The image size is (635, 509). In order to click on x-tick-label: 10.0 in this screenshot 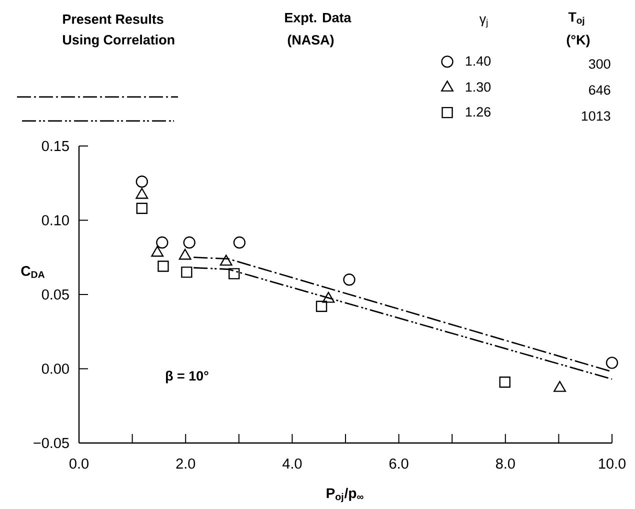, I will do `click(612, 463)`.